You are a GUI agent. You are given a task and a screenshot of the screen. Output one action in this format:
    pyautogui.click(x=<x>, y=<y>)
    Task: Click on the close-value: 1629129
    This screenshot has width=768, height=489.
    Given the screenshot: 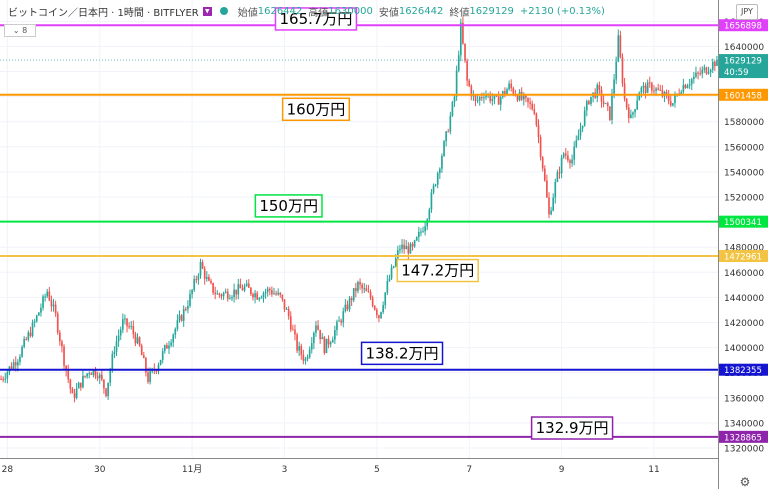 What is the action you would take?
    pyautogui.click(x=491, y=11)
    